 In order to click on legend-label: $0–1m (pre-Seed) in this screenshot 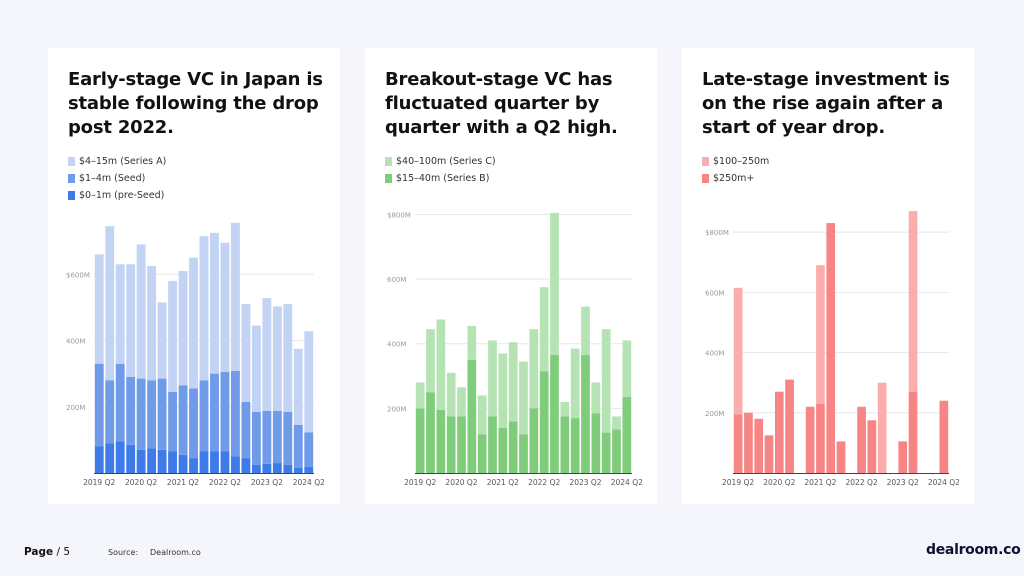, I will do `click(122, 195)`.